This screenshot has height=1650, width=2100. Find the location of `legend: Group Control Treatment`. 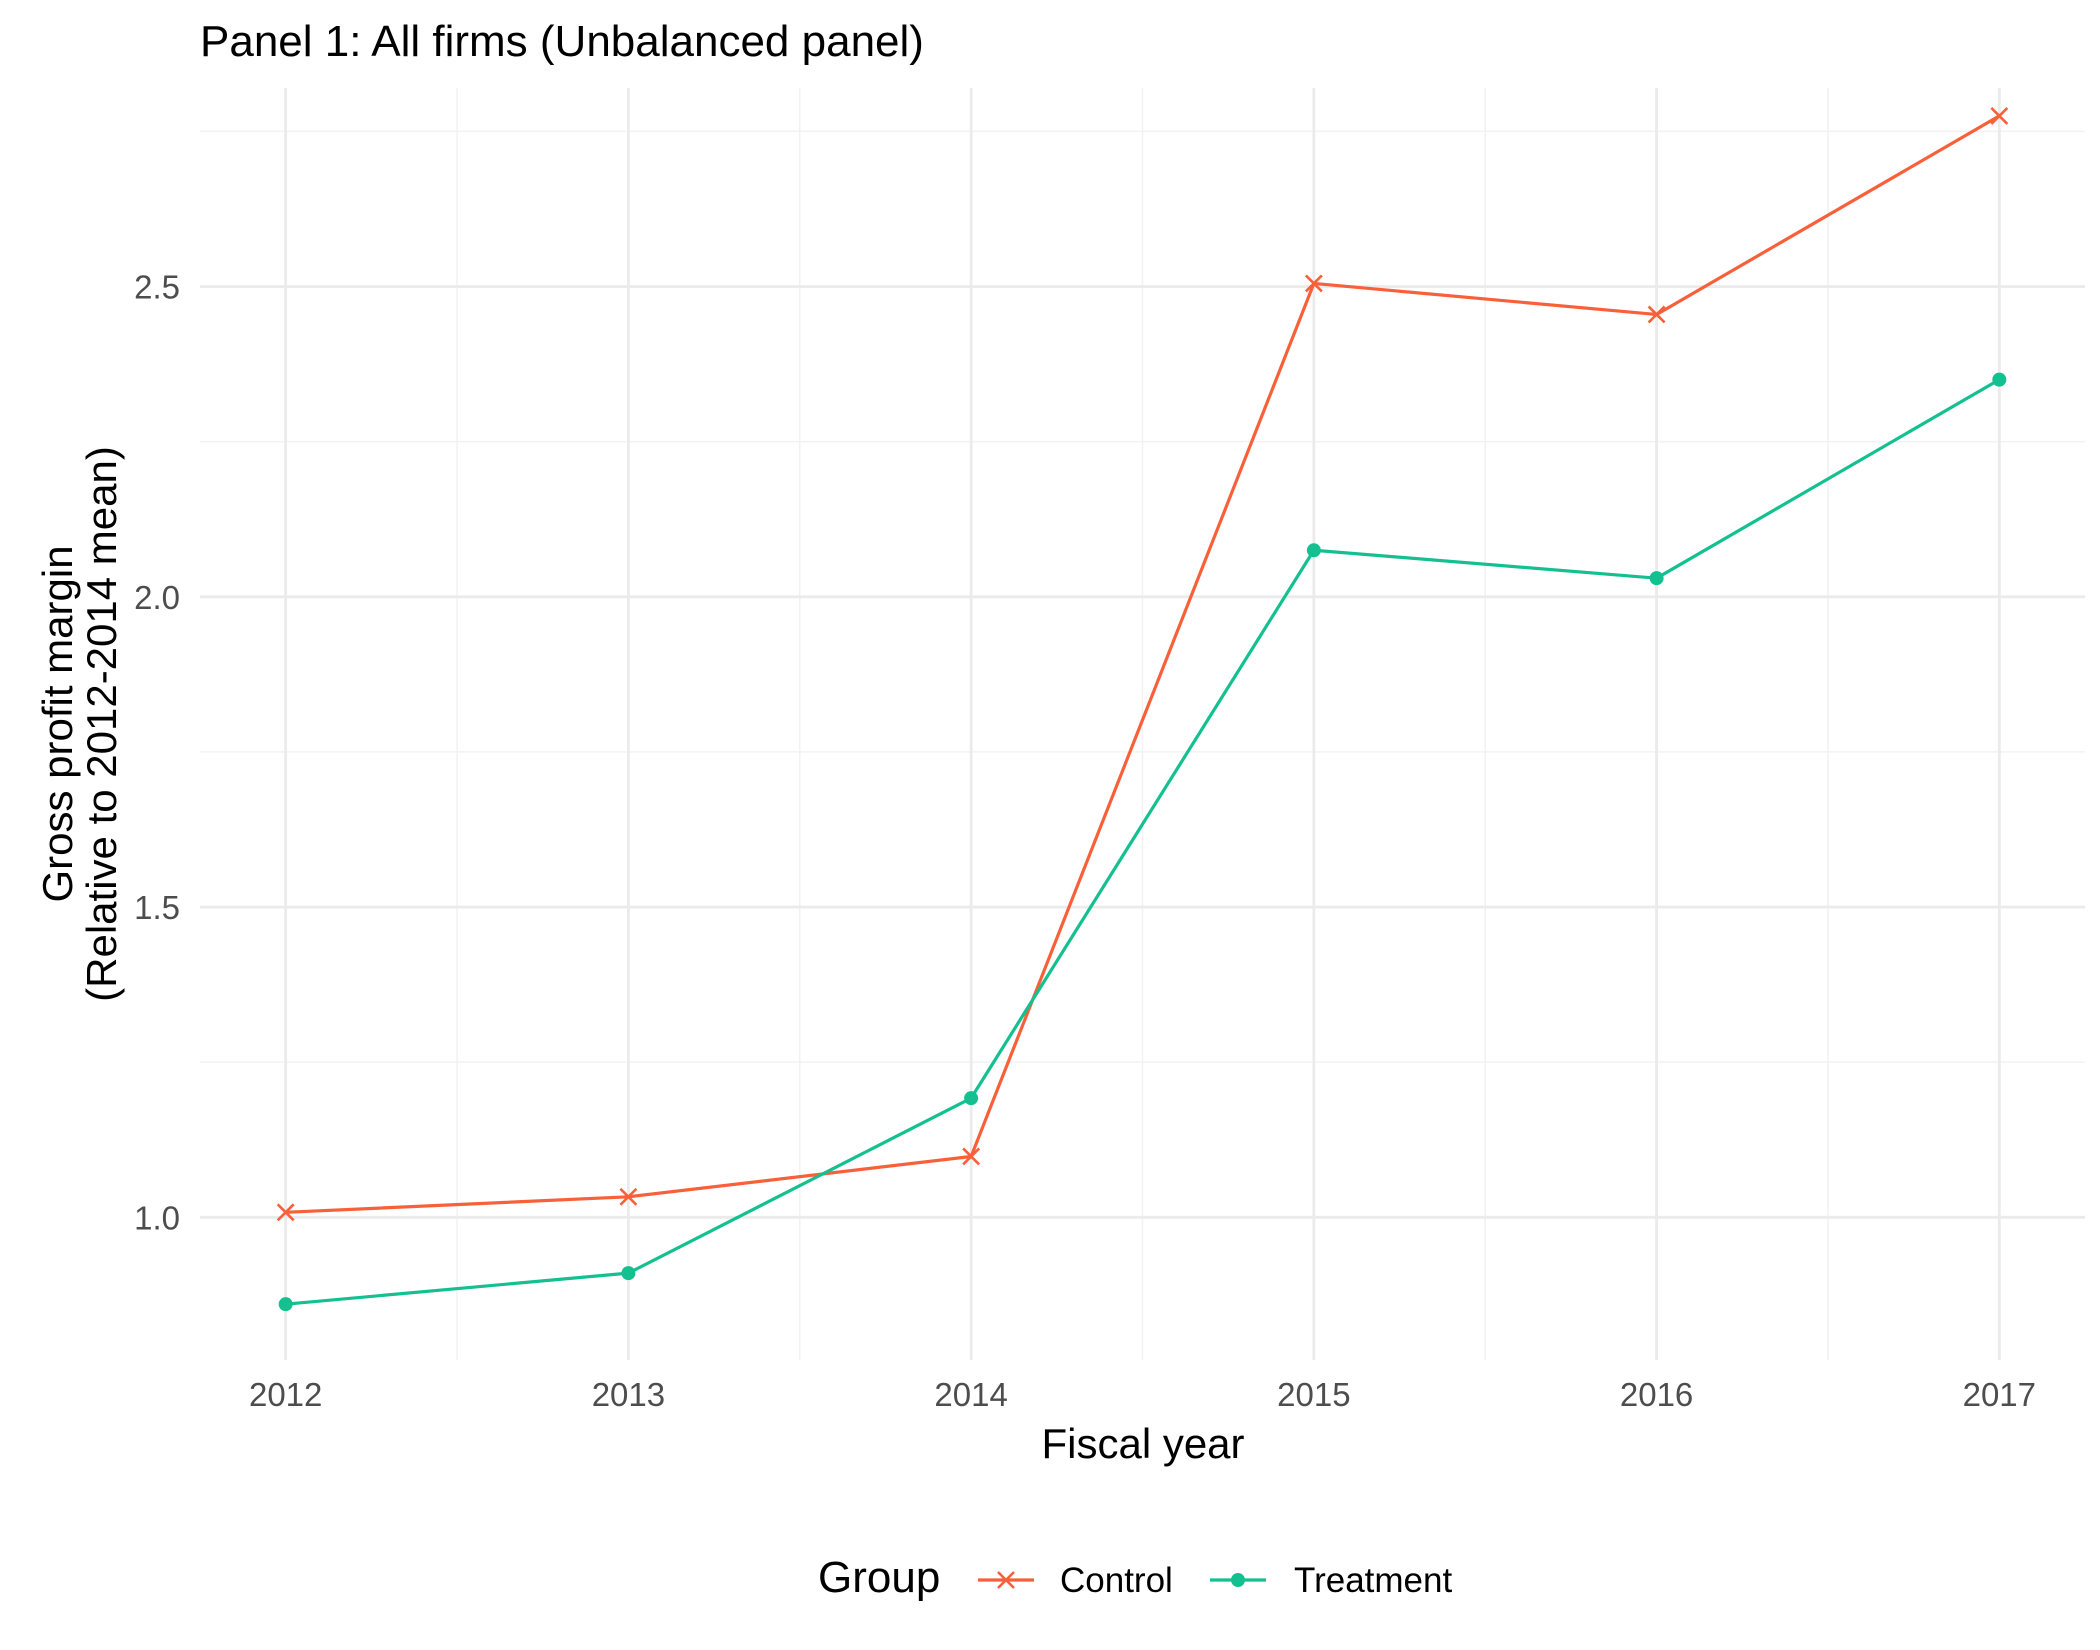

legend: Group Control Treatment is located at coordinates (1135, 1577).